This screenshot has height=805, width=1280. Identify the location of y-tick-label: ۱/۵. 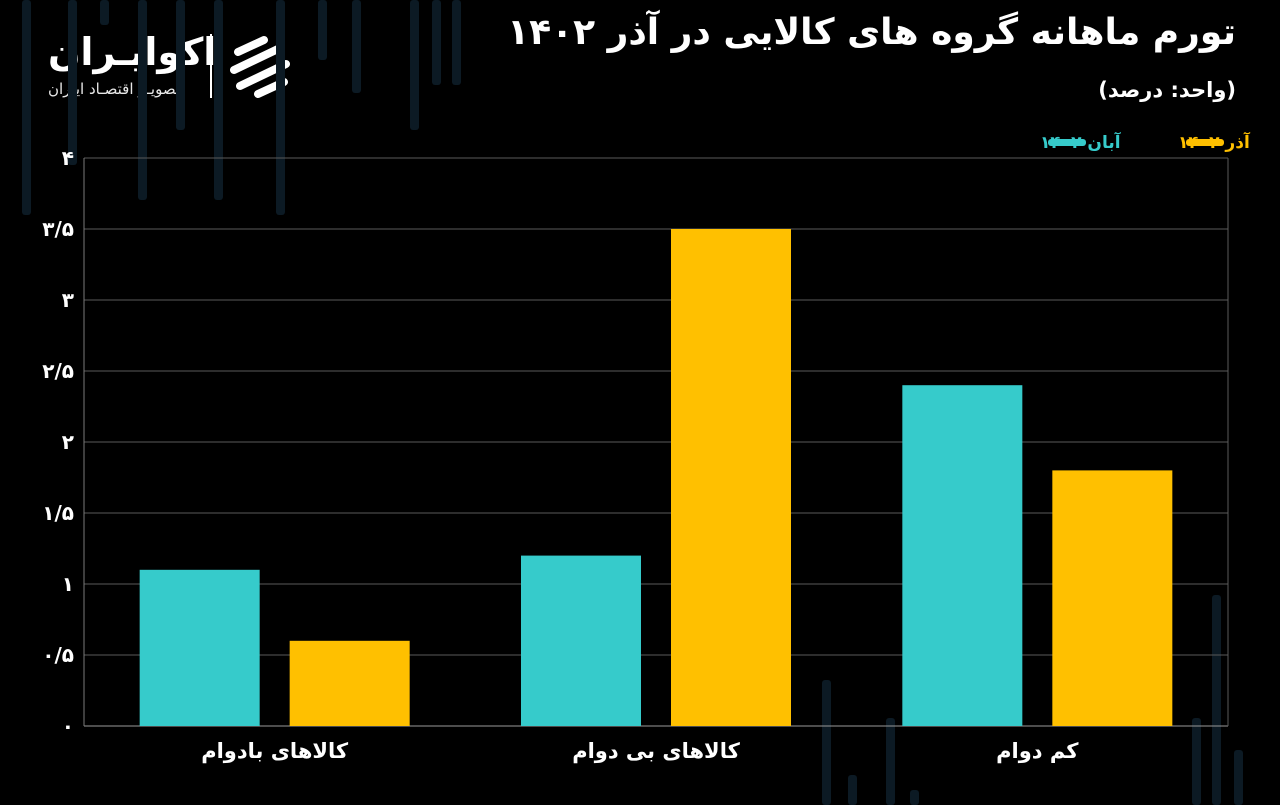
(58, 513).